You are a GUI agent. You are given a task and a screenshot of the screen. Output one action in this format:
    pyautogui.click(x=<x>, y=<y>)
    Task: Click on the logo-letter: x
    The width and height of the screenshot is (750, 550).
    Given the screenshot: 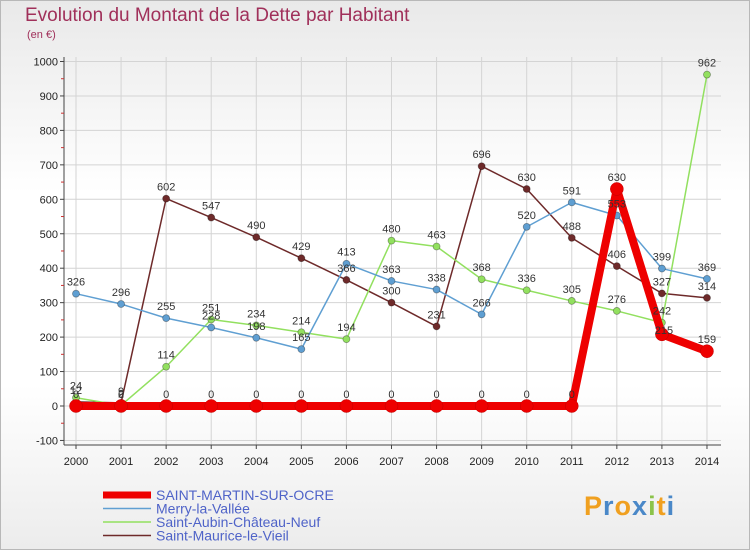 What is the action you would take?
    pyautogui.click(x=640, y=506)
    